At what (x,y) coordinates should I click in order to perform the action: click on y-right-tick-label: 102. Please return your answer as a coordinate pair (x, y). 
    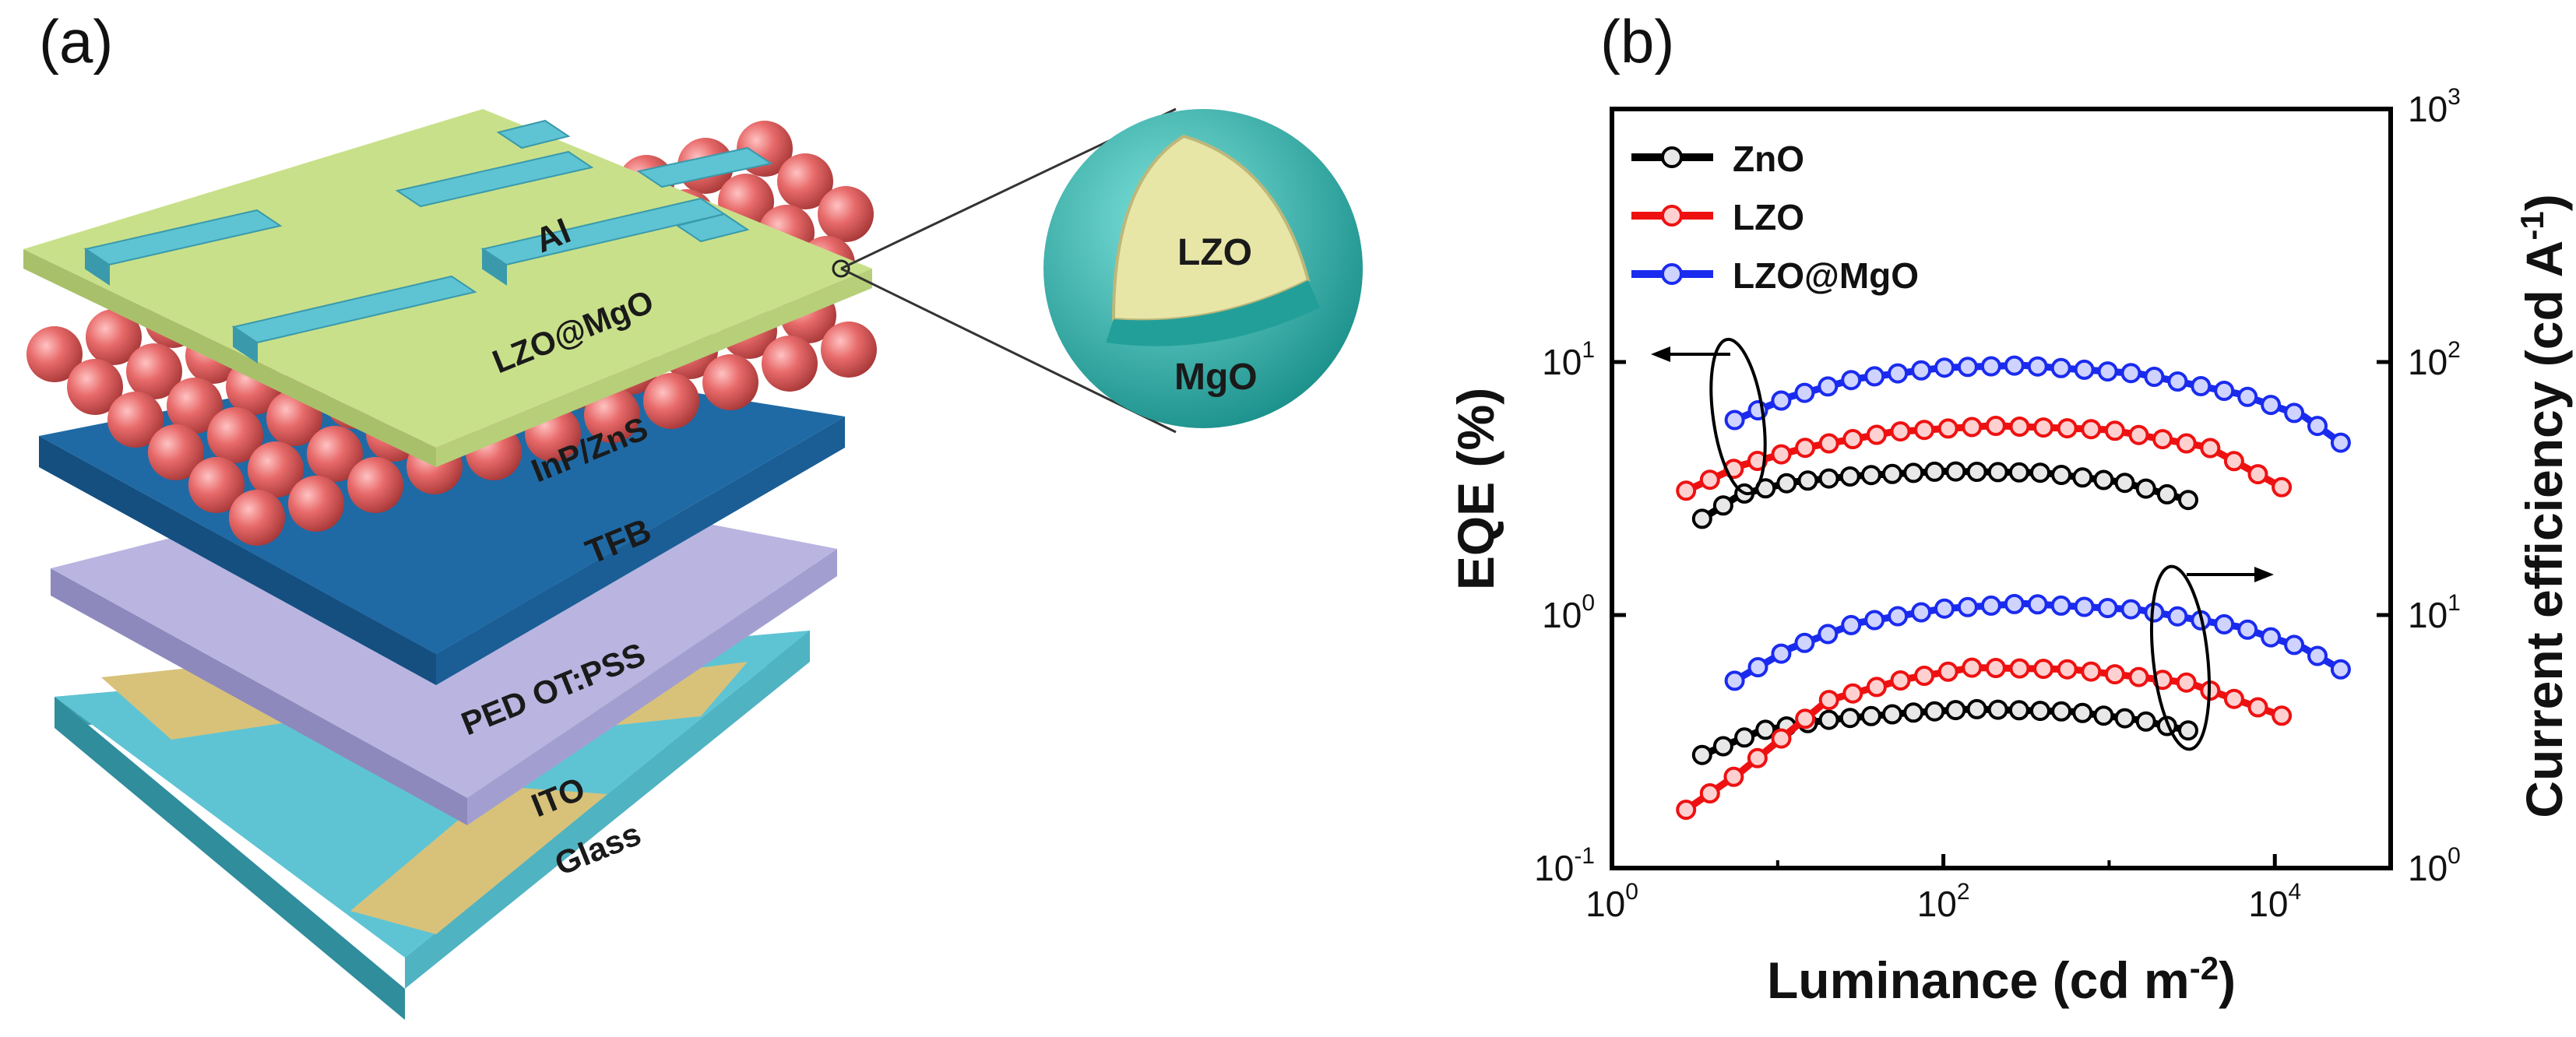
    Looking at the image, I should click on (2434, 360).